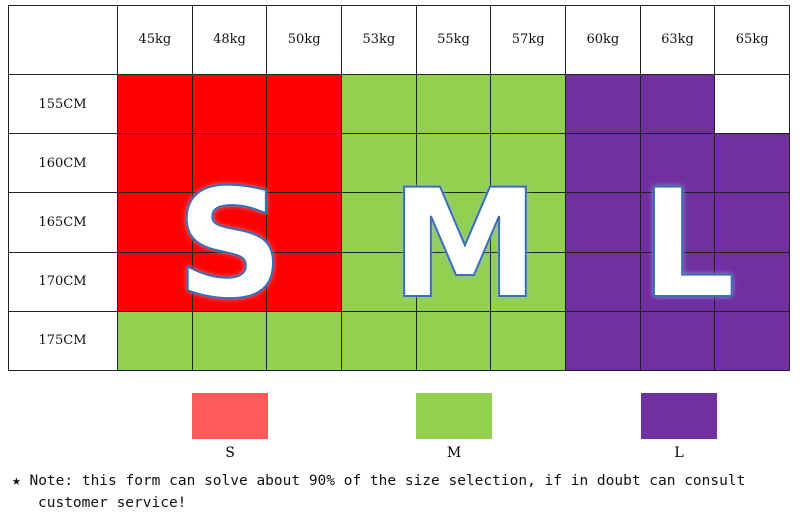 The image size is (800, 514). I want to click on star-icon: ★, so click(16, 481).